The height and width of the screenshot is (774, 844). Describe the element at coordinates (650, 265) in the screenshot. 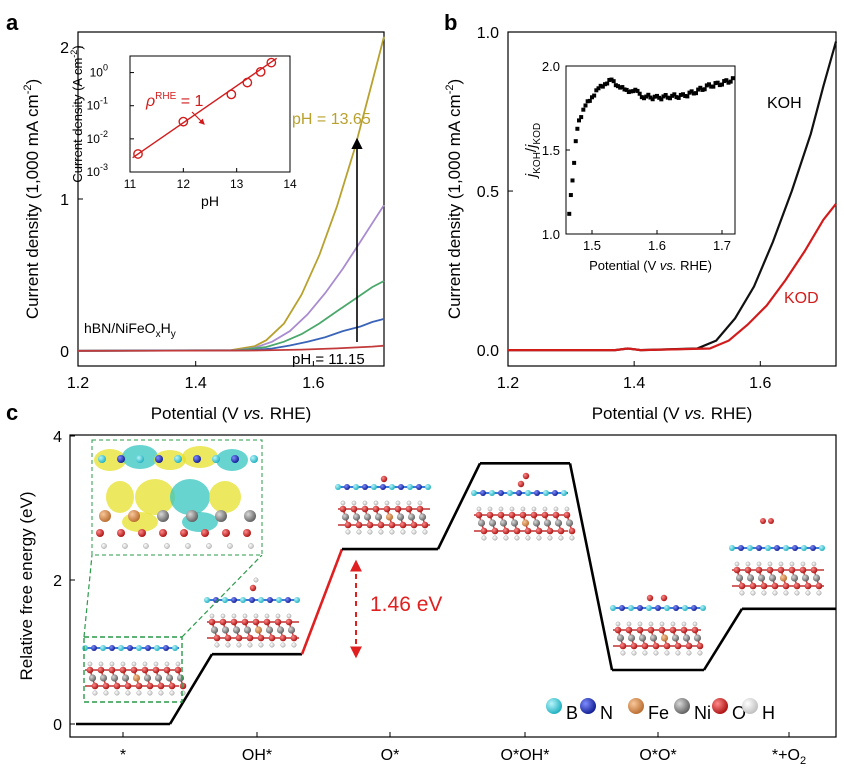

I see `inset-xlabel: Potential (V vs. RHE)` at that location.